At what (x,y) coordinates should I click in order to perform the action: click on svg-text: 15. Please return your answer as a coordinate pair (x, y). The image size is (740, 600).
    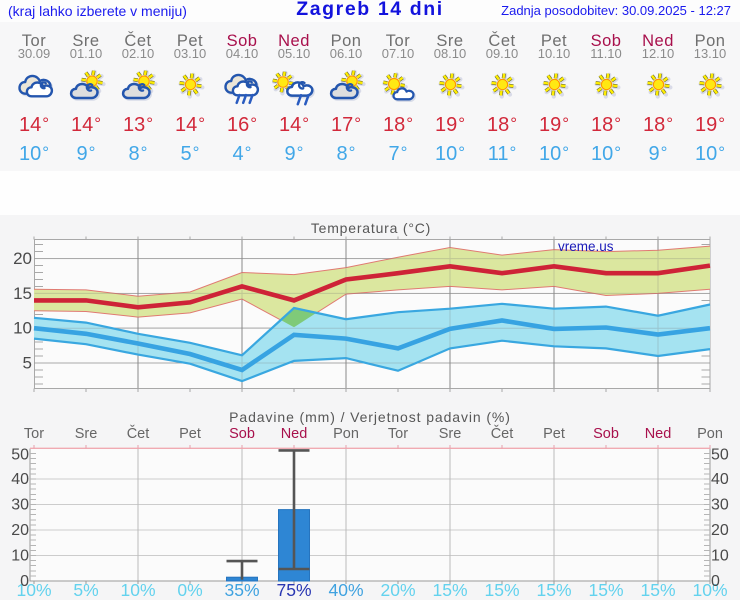
    Looking at the image, I should click on (22, 293).